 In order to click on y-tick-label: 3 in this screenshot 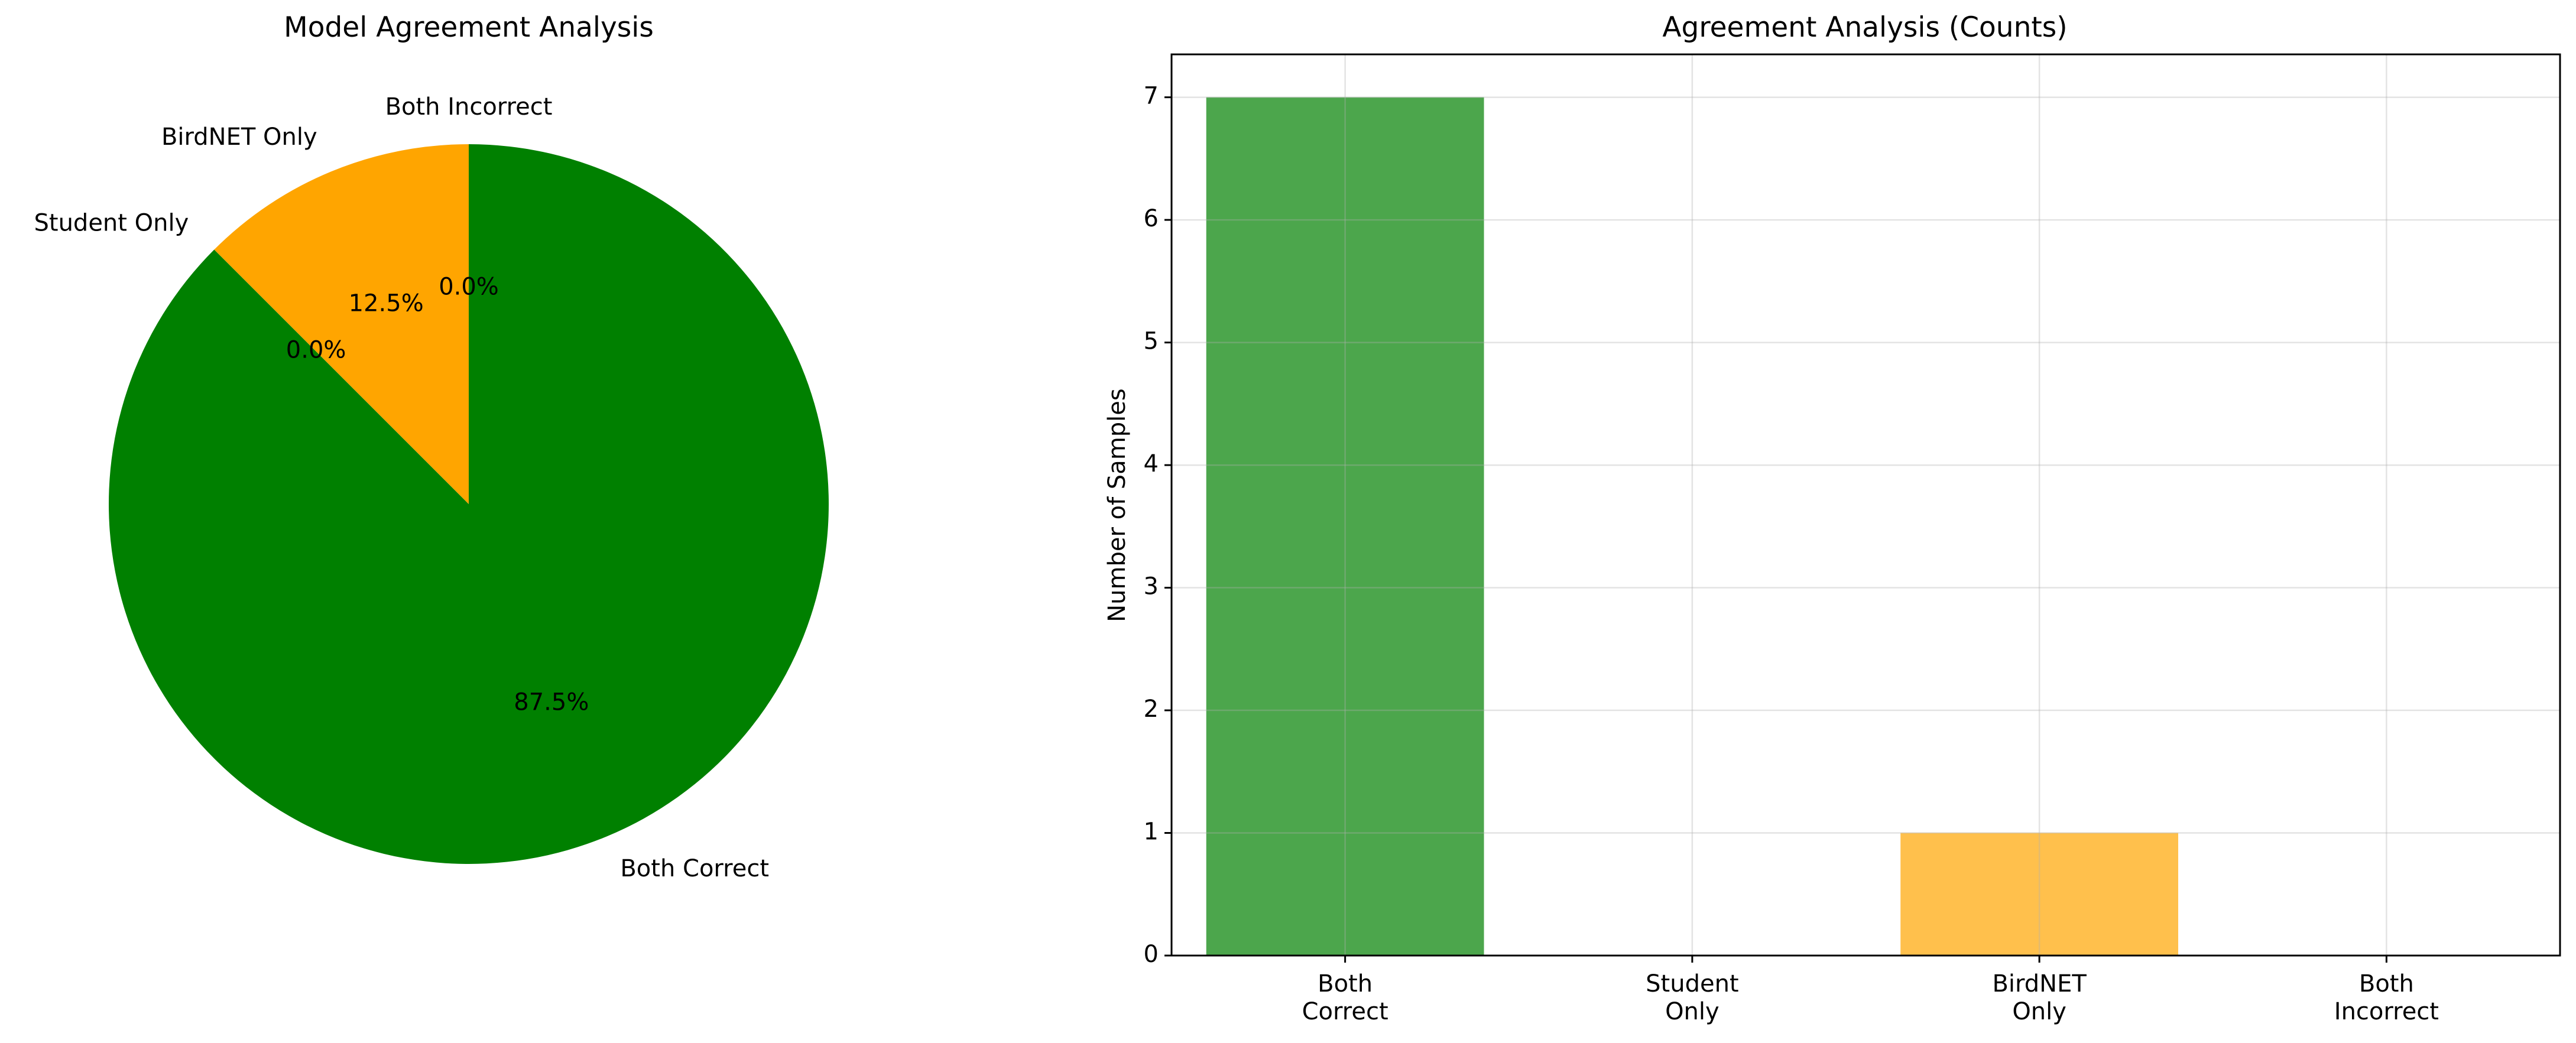, I will do `click(1151, 586)`.